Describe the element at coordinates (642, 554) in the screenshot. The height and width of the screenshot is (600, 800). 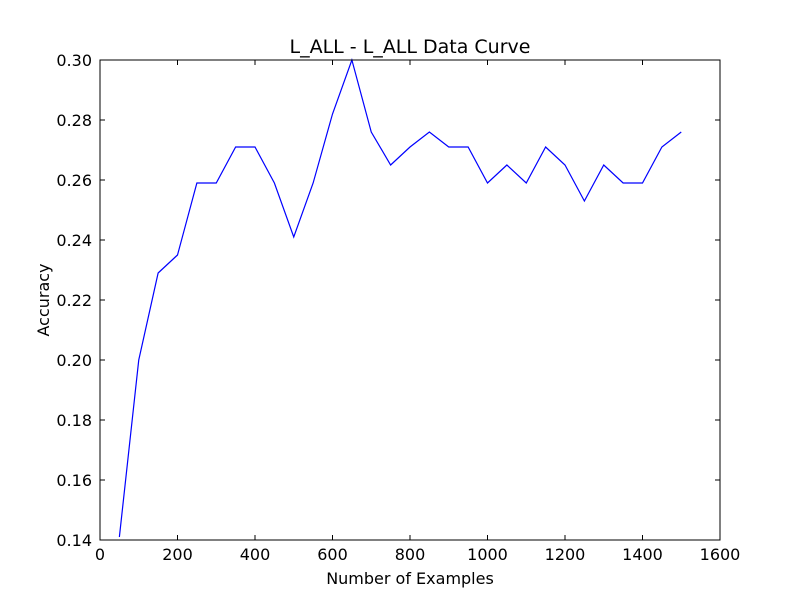
I see `x-tick-label: 1400` at that location.